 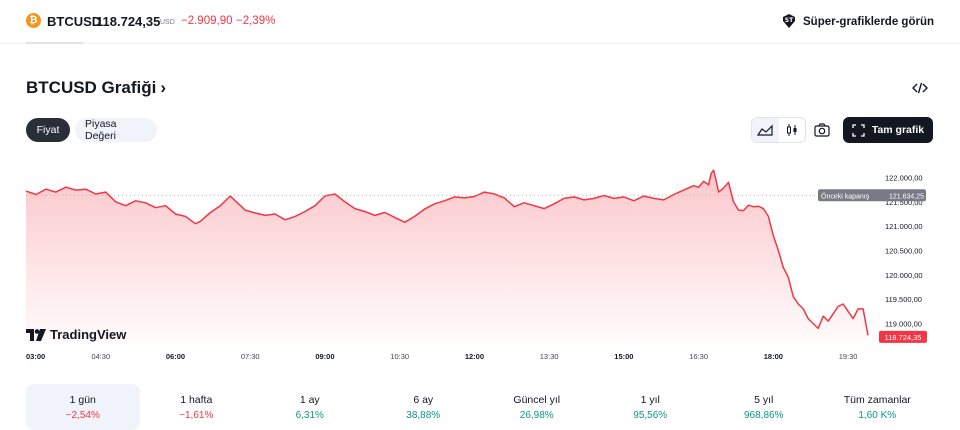 What do you see at coordinates (904, 177) in the screenshot?
I see `y-axis-tick: 122.000,00` at bounding box center [904, 177].